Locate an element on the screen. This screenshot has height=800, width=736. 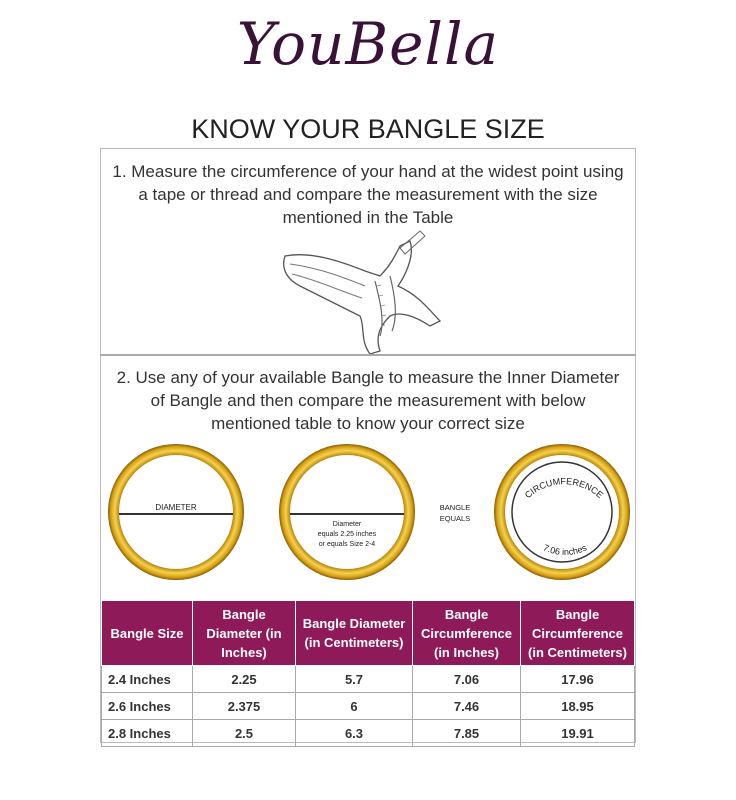
page-title: KNOW YOUR BANGLE SIZE is located at coordinates (368, 129).